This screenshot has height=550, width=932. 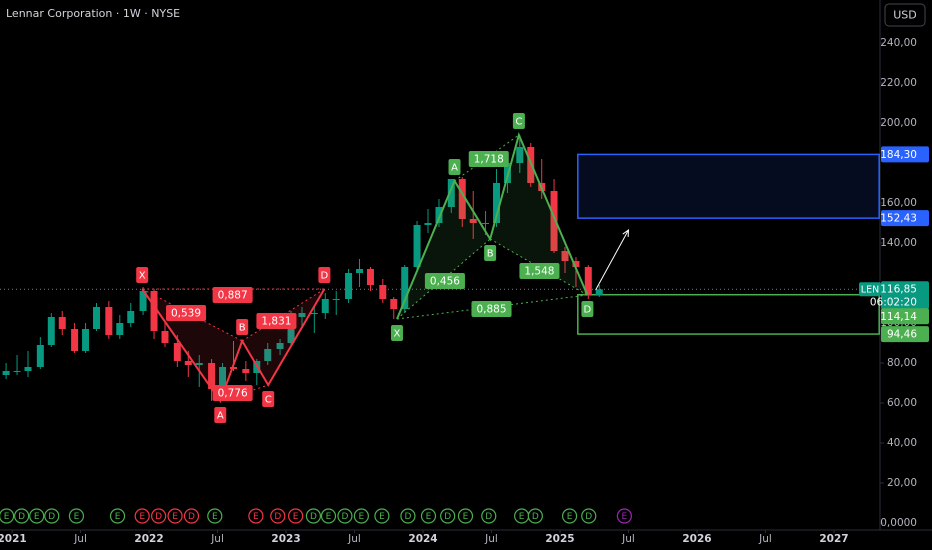 What do you see at coordinates (518, 122) in the screenshot?
I see `pattern-point-label: C` at bounding box center [518, 122].